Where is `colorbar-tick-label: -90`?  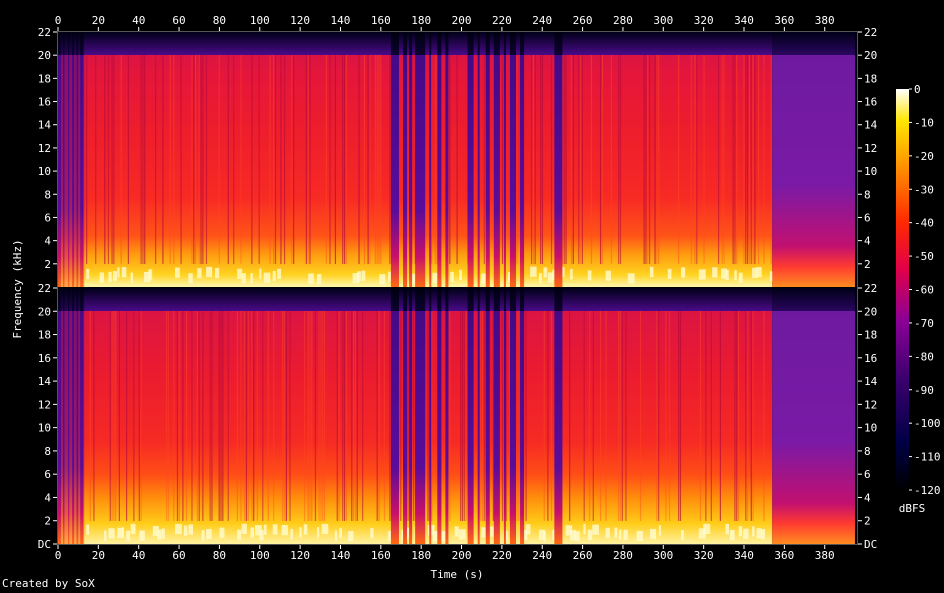
colorbar-tick-label: -90 is located at coordinates (924, 390).